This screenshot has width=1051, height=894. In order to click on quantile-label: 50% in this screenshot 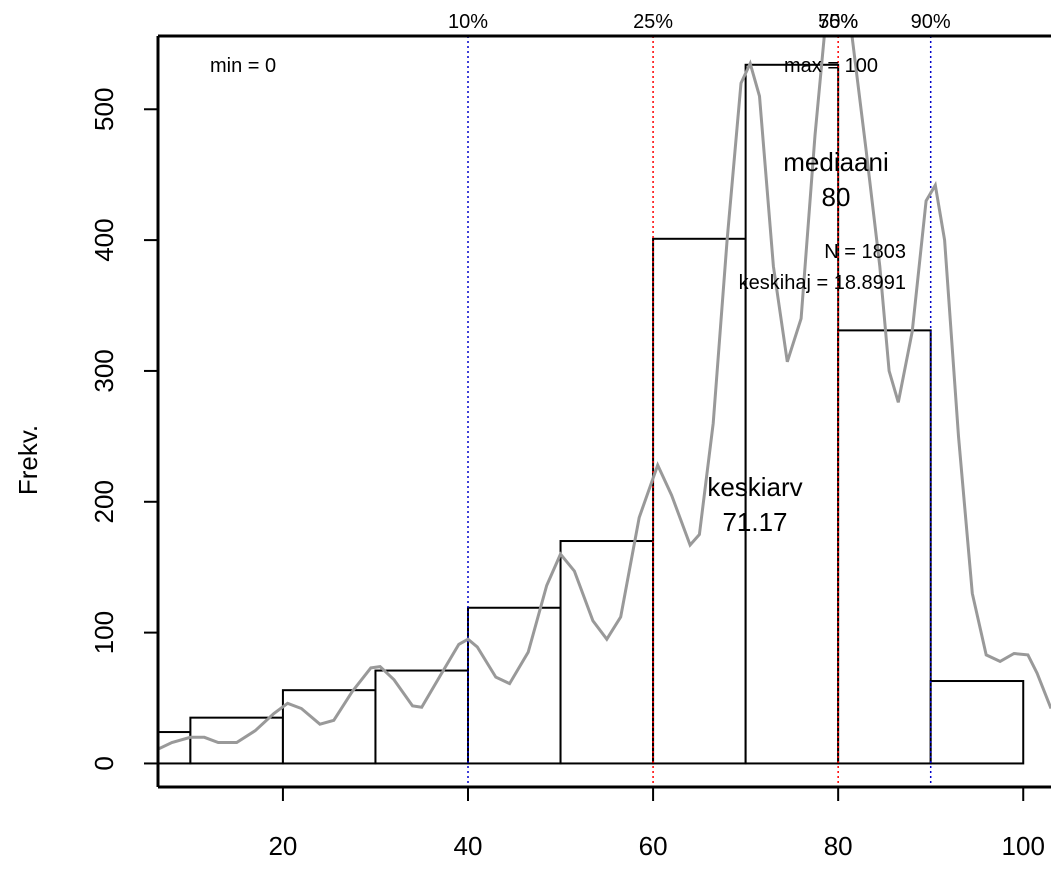, I will do `click(838, 22)`.